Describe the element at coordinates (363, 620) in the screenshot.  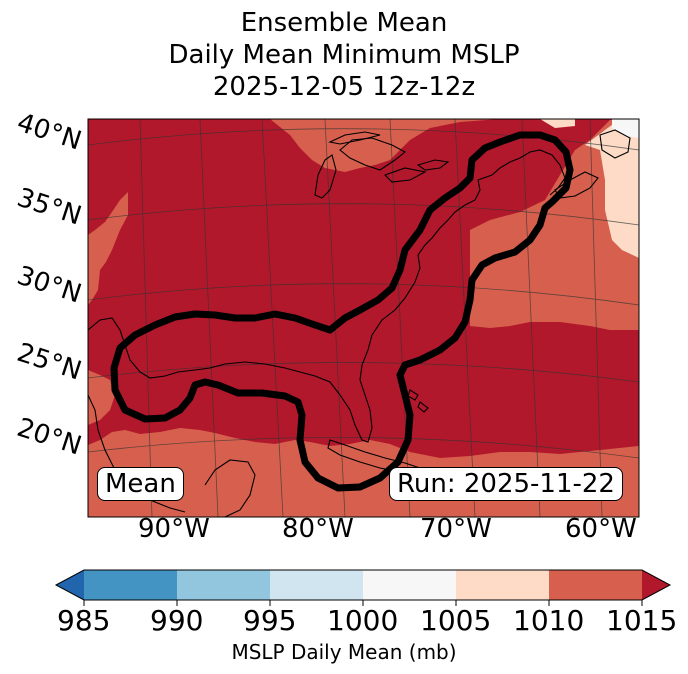
I see `colorbar-tick-1000: 1000` at that location.